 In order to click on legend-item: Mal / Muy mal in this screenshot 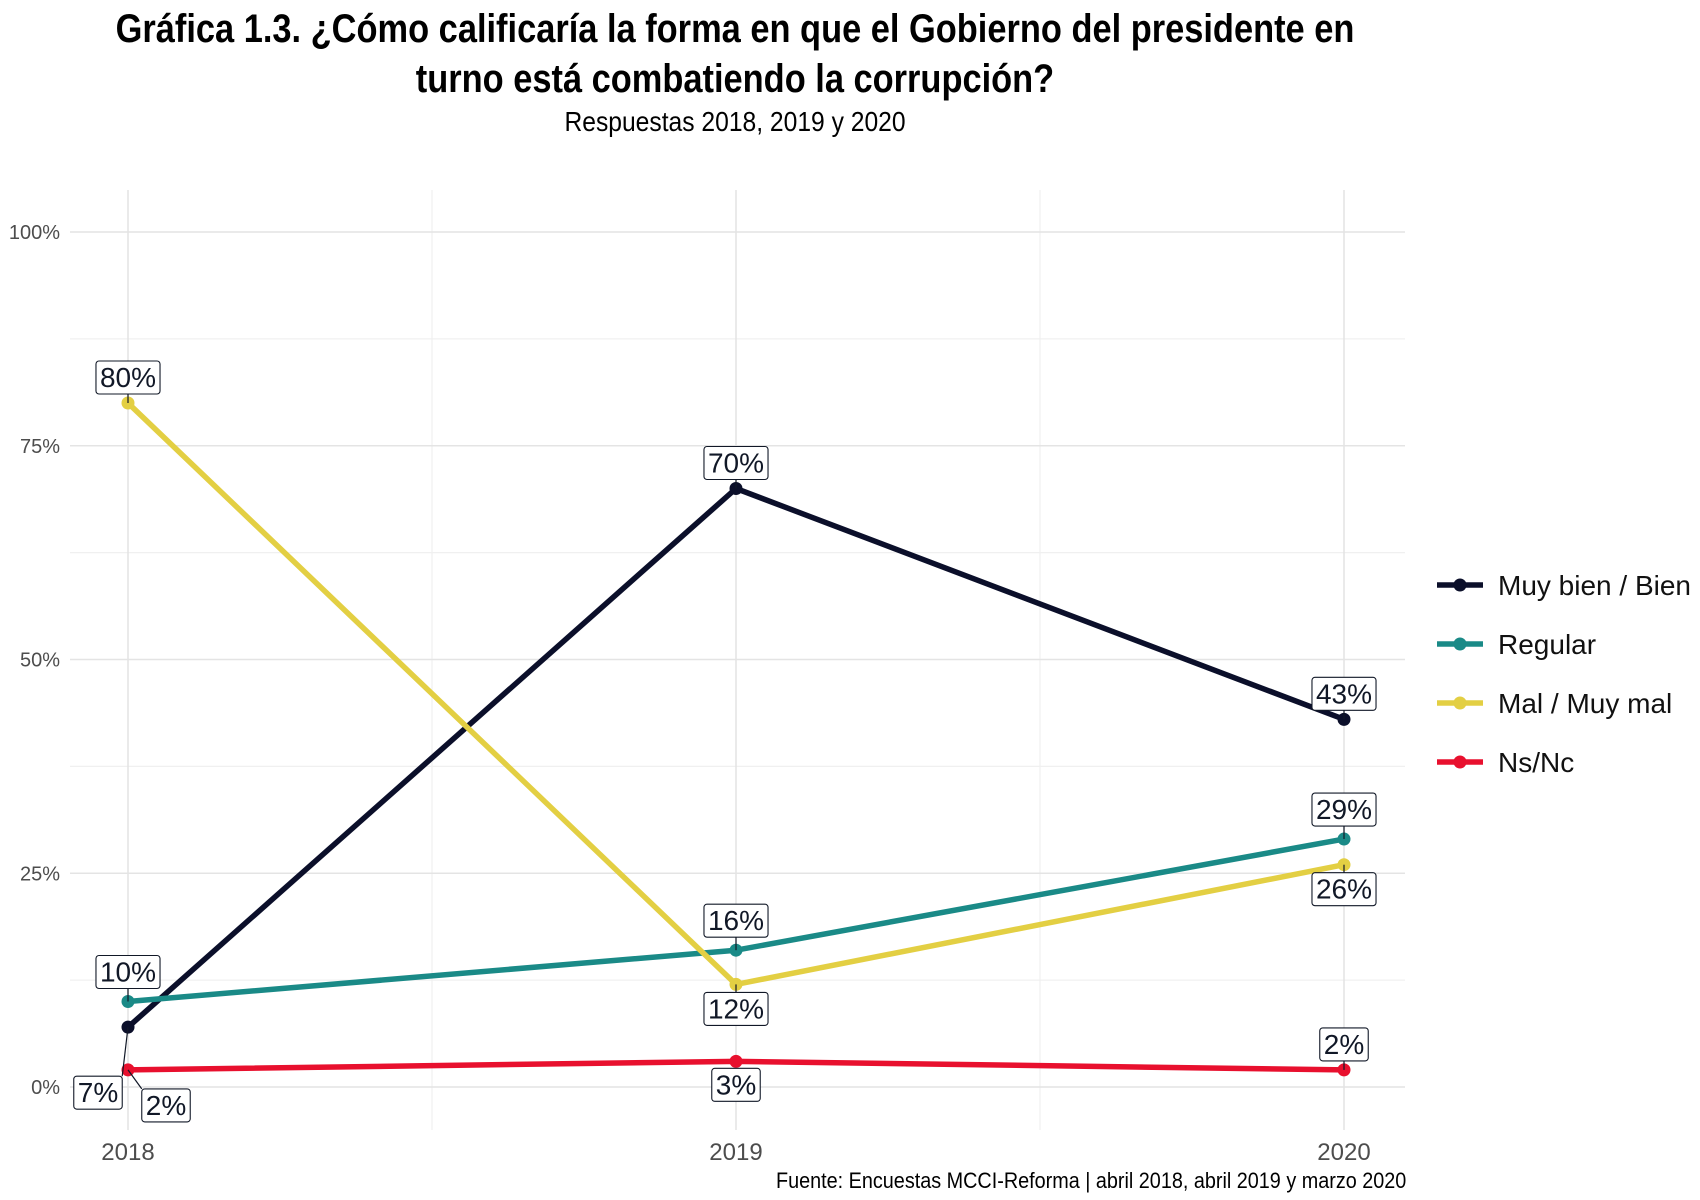, I will do `click(1554, 703)`.